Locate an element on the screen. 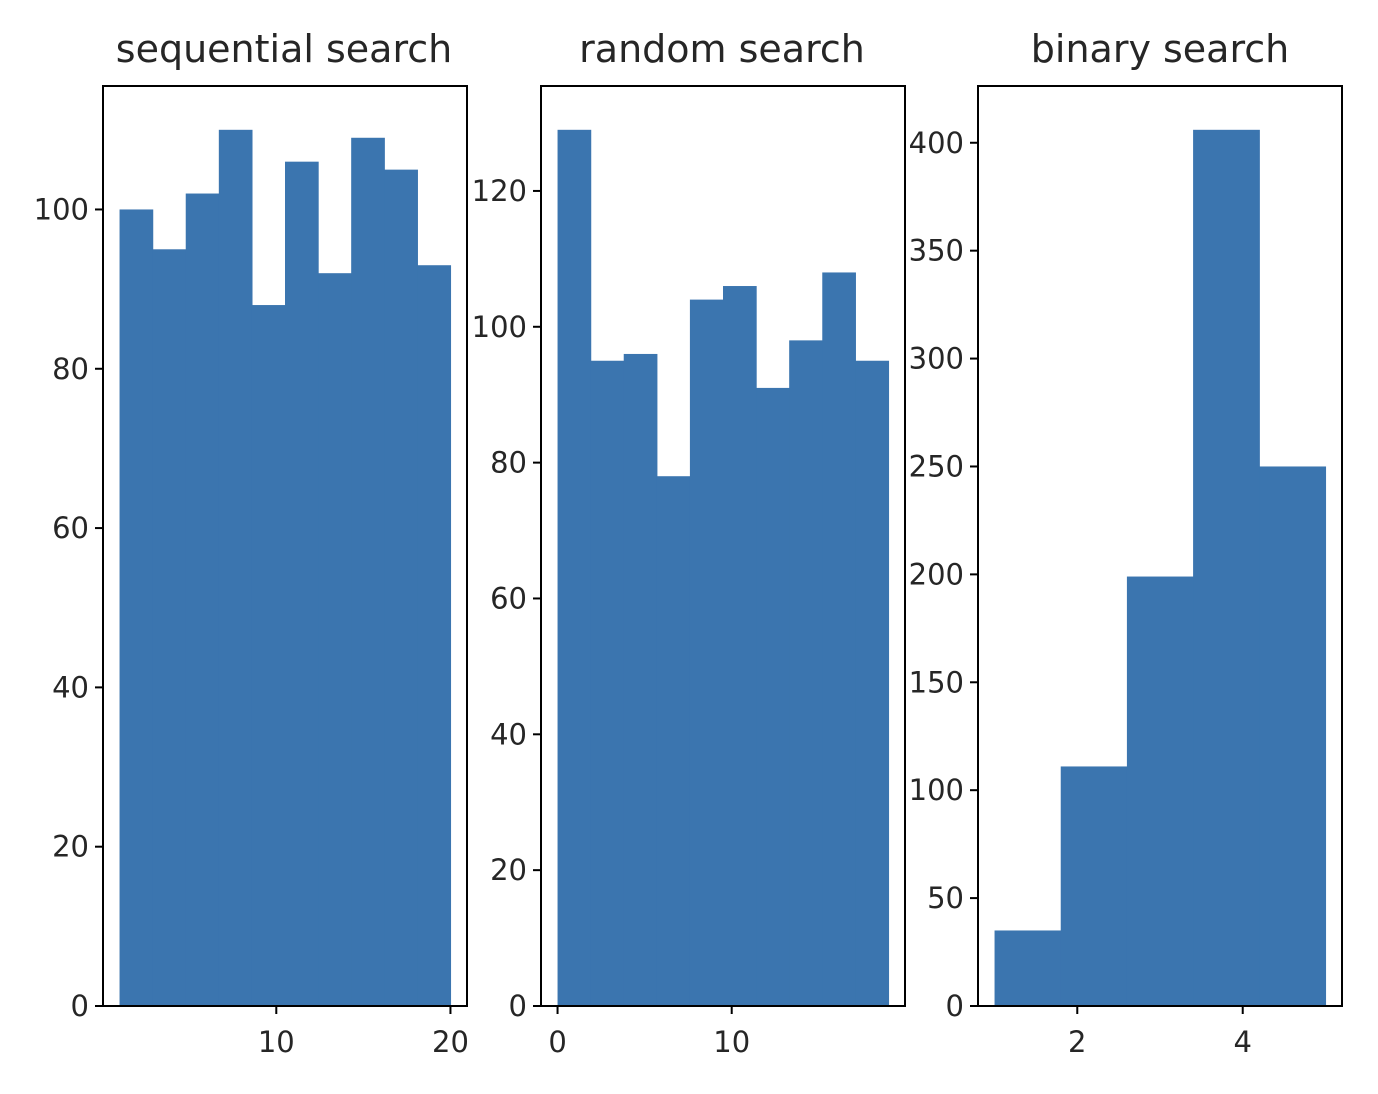 Image resolution: width=1378 pixels, height=1094 pixels. x-tick-label: 2 is located at coordinates (1077, 1042).